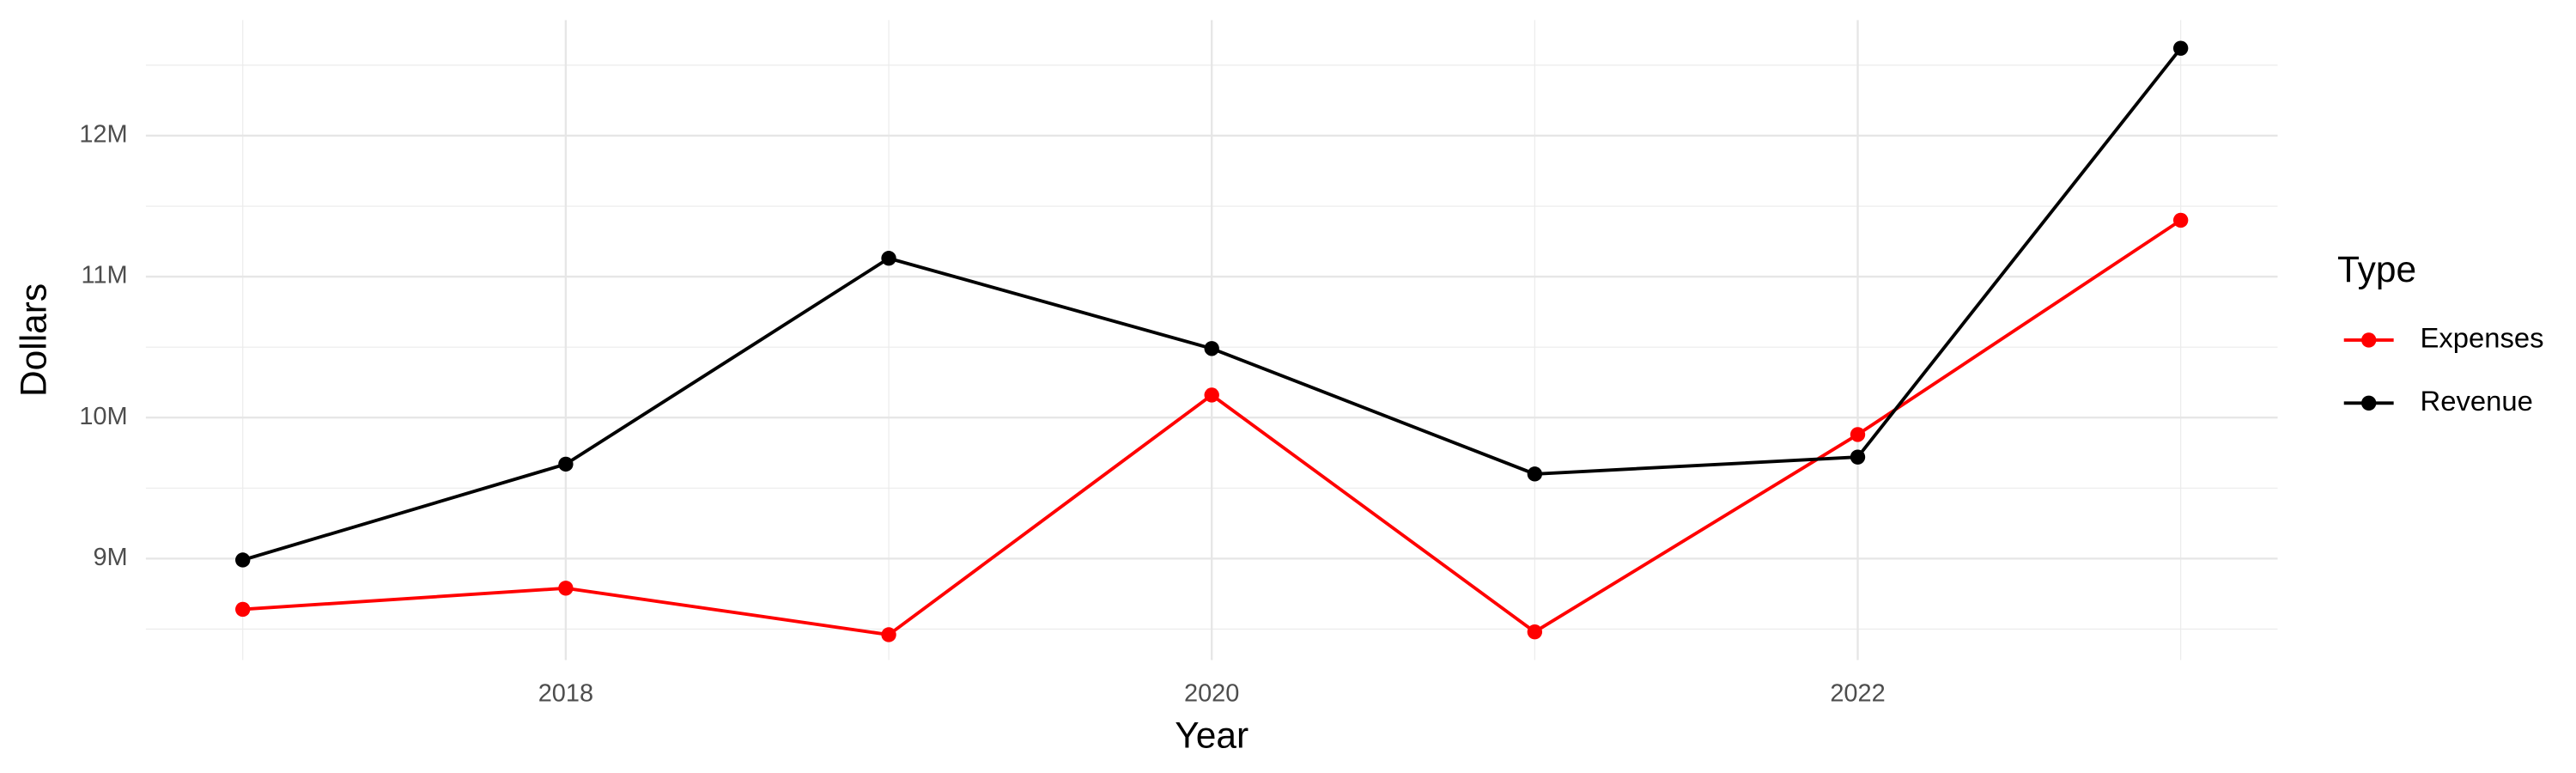 This screenshot has width=2576, height=773. Describe the element at coordinates (2376, 269) in the screenshot. I see `legend-title: Type` at that location.